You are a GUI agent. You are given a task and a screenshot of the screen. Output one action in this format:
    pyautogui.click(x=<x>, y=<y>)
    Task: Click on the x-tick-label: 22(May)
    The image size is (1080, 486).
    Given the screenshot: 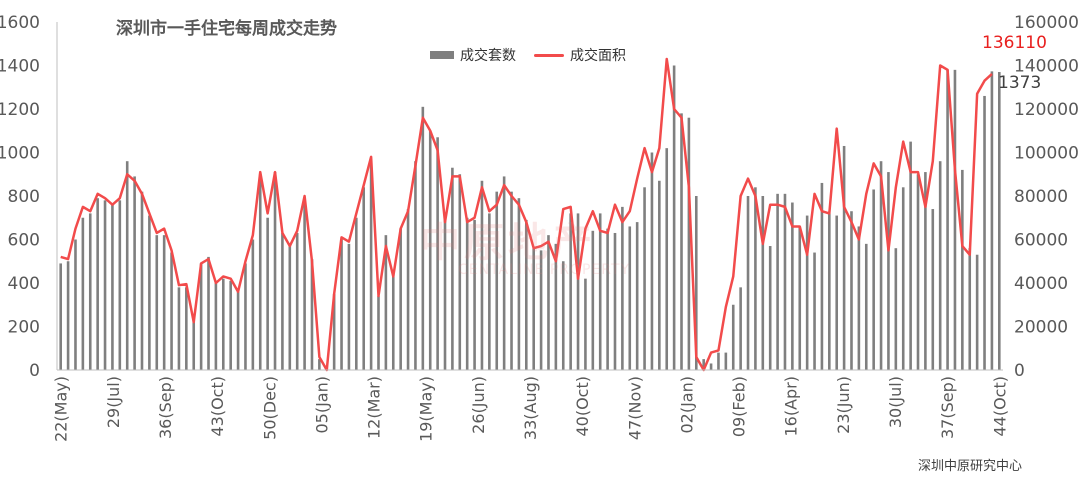 What is the action you would take?
    pyautogui.click(x=61, y=409)
    